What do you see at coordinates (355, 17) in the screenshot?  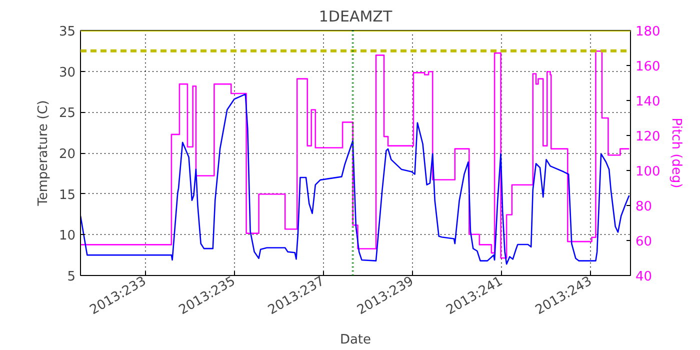 I see `chart-title: 1DEAMZT` at bounding box center [355, 17].